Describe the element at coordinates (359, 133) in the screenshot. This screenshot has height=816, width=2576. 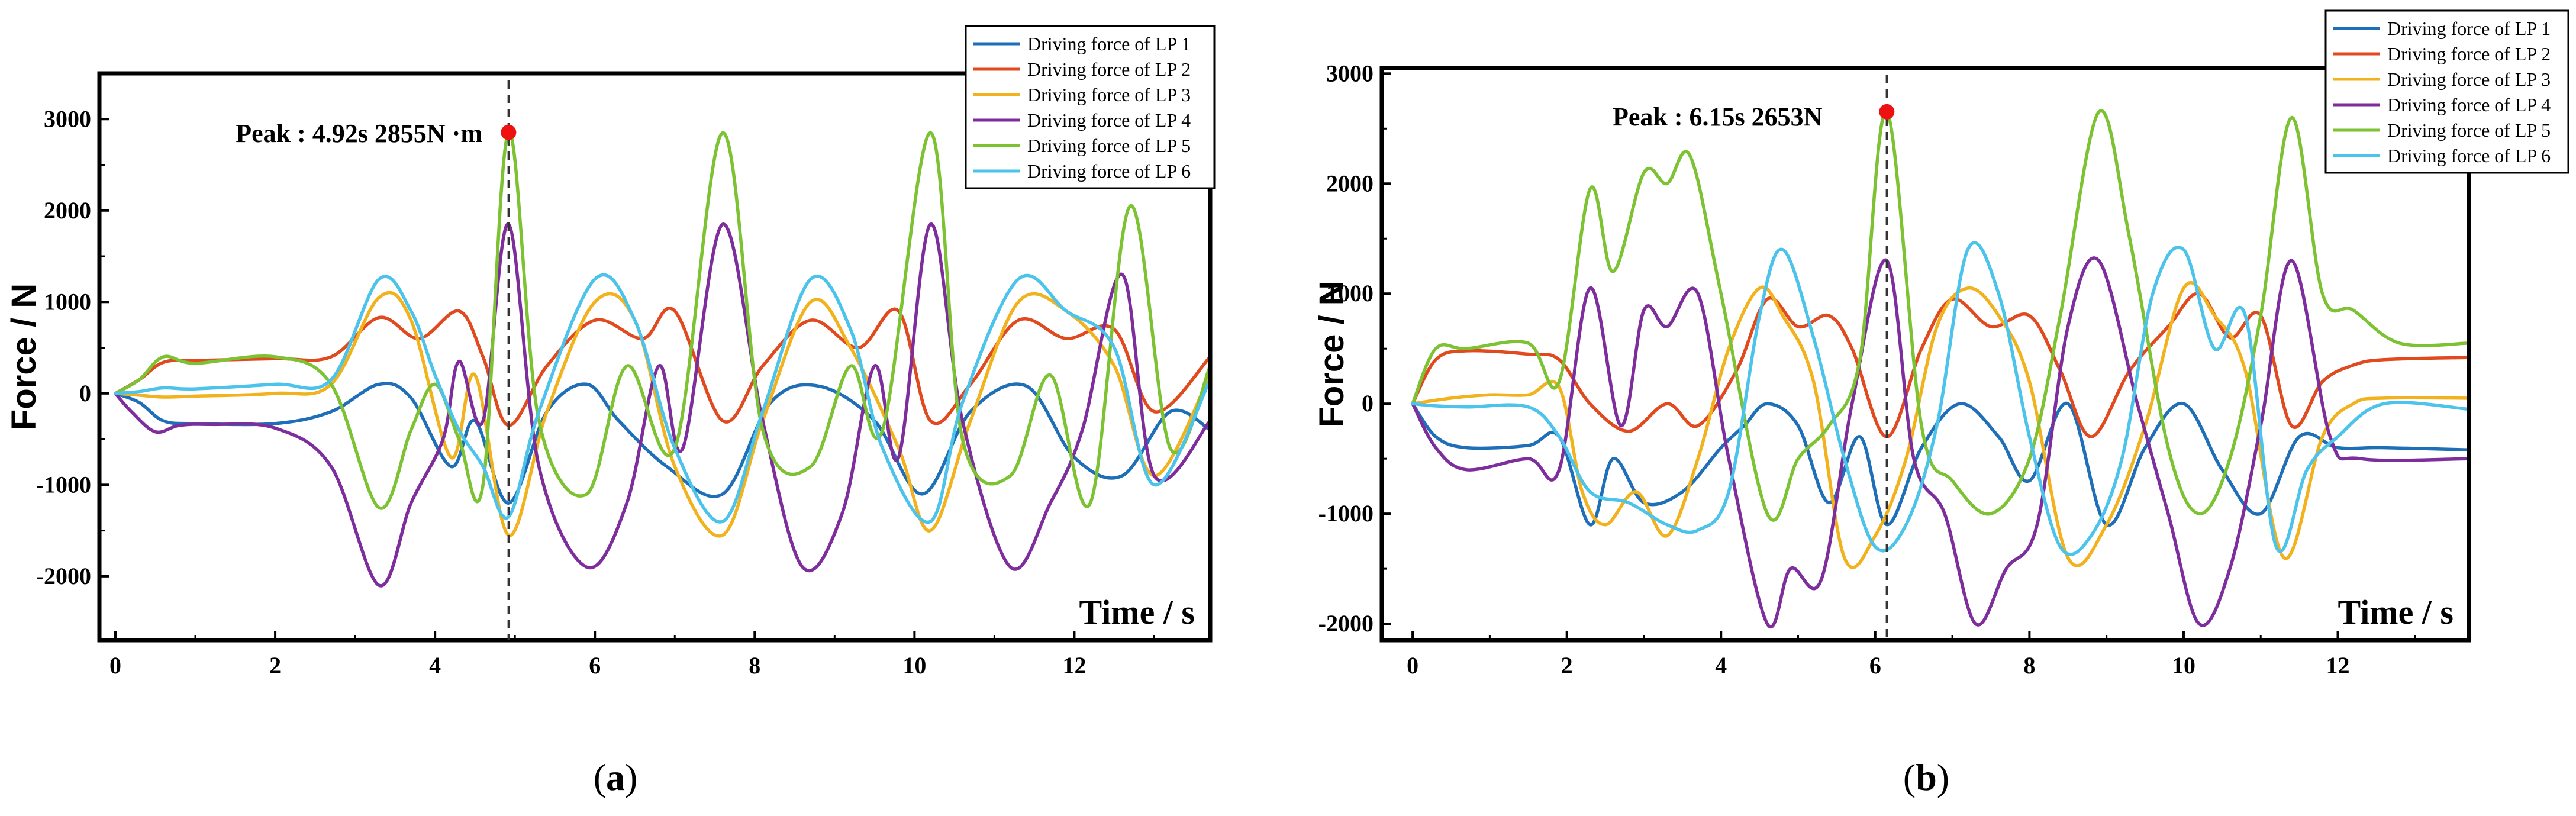
I see `peak-label: Peak : 4.92s 2855N ·m` at that location.